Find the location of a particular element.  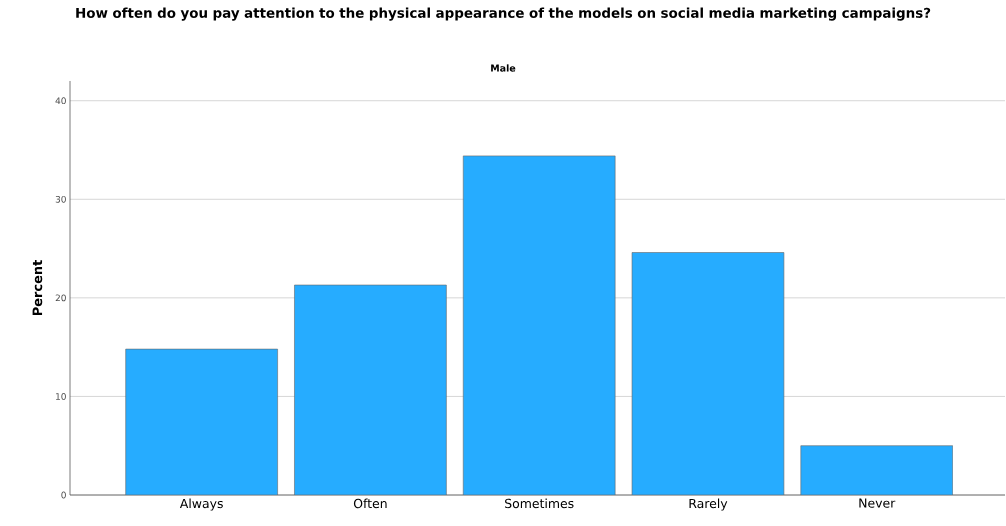

x-tick-label: Always is located at coordinates (201, 504).